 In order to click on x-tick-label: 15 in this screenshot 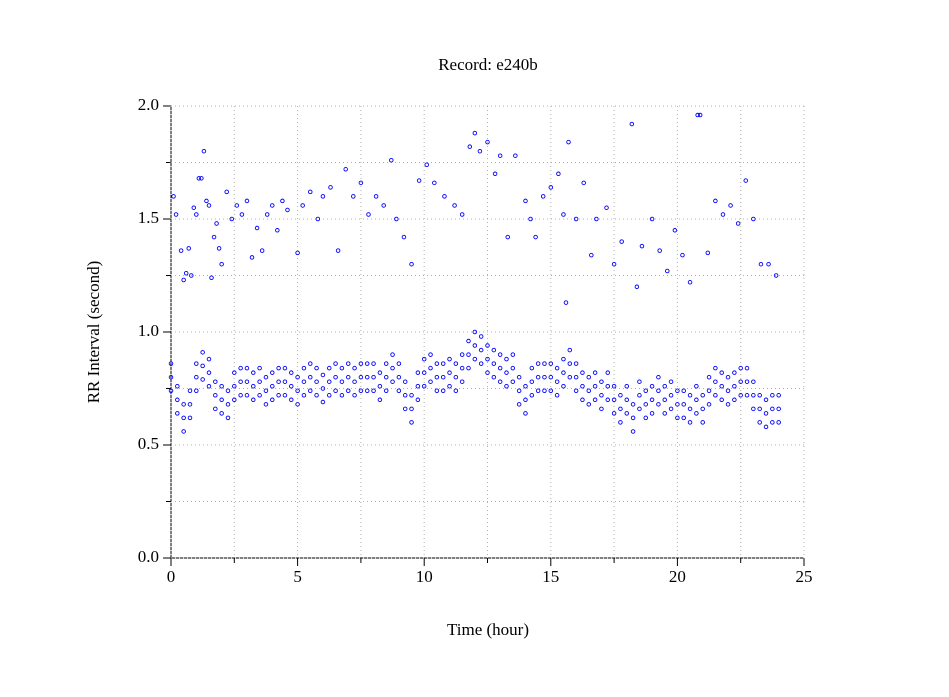, I will do `click(550, 576)`.